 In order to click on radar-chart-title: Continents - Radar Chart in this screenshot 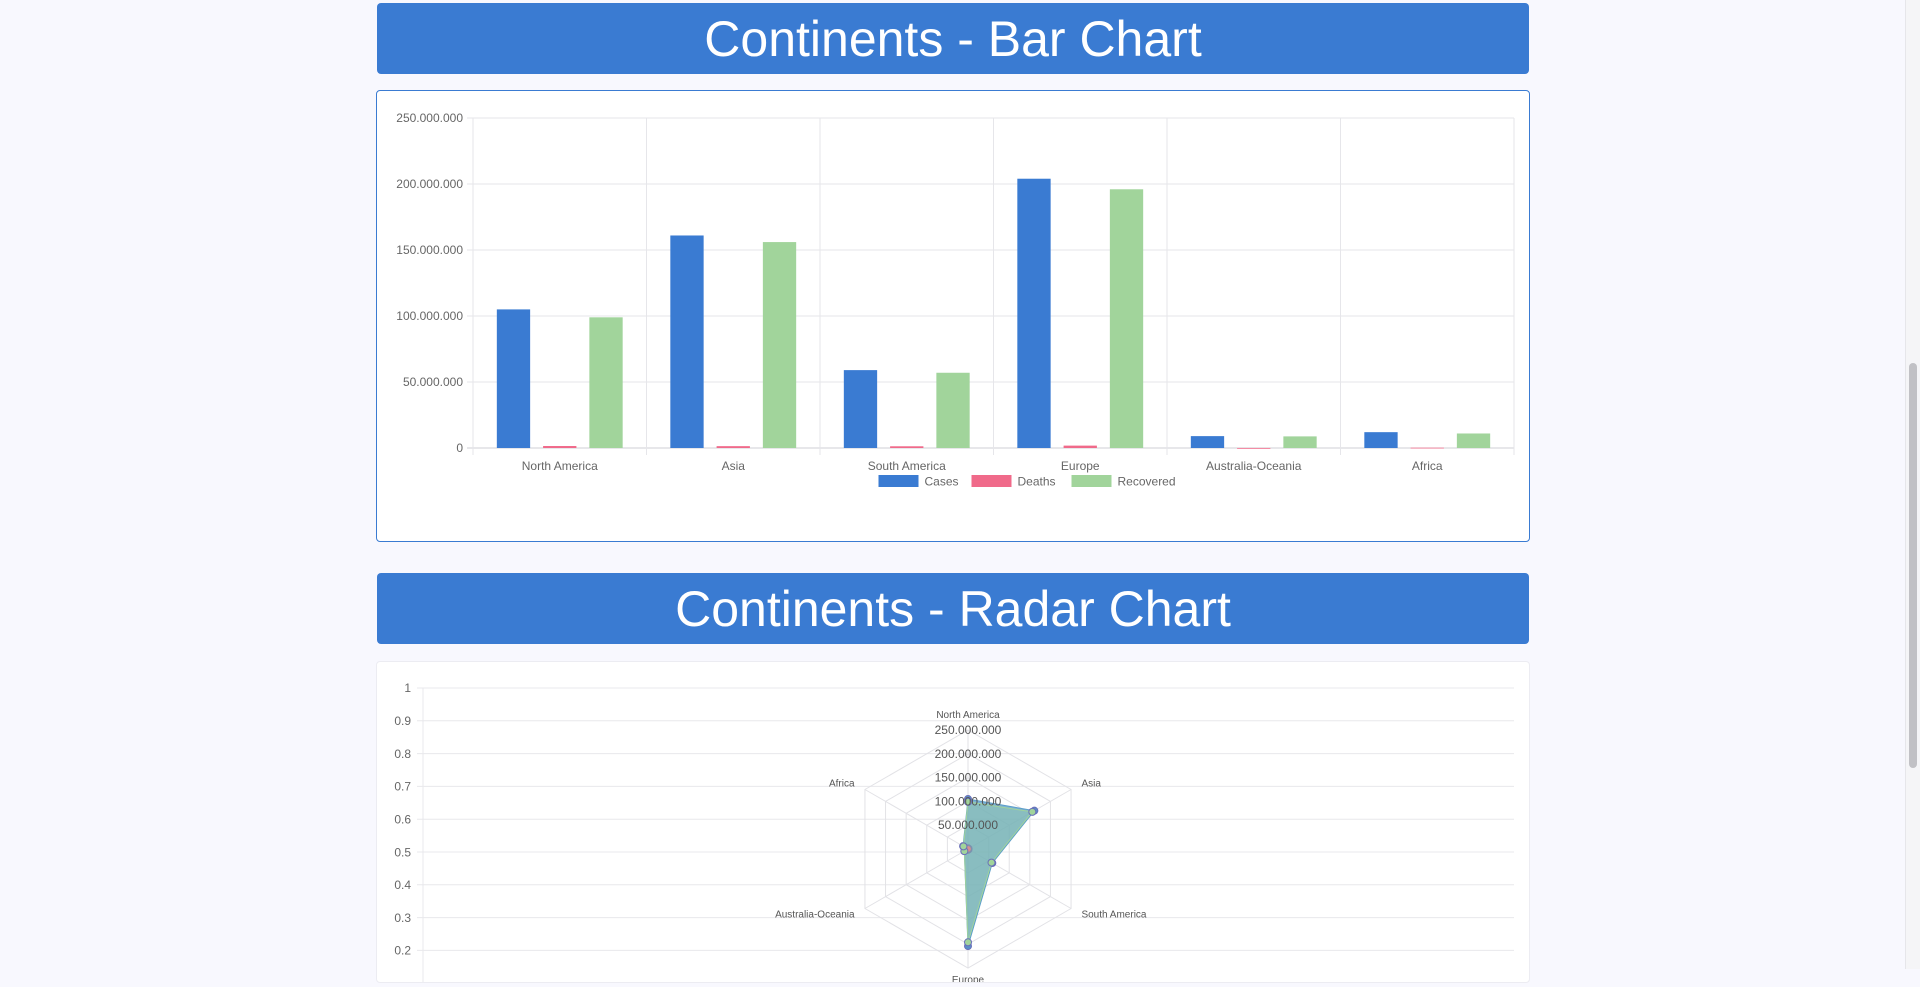, I will do `click(953, 608)`.